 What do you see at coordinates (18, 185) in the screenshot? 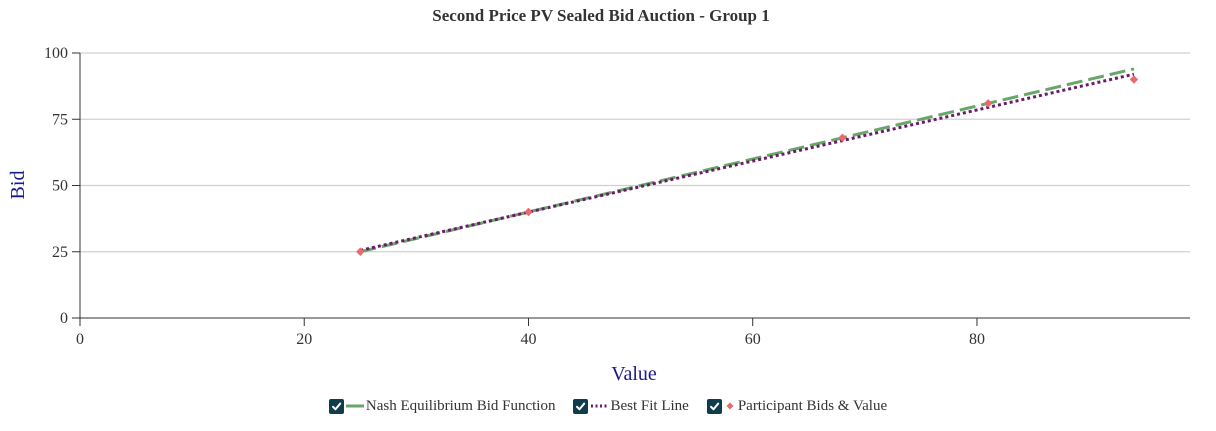
I see `y-axis-label: Bid` at bounding box center [18, 185].